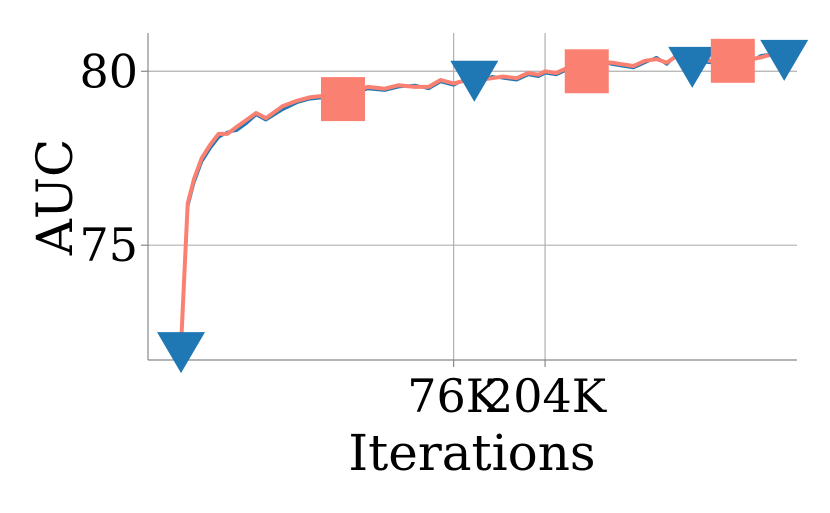  I want to click on y-tick-label: 80, so click(108, 71).